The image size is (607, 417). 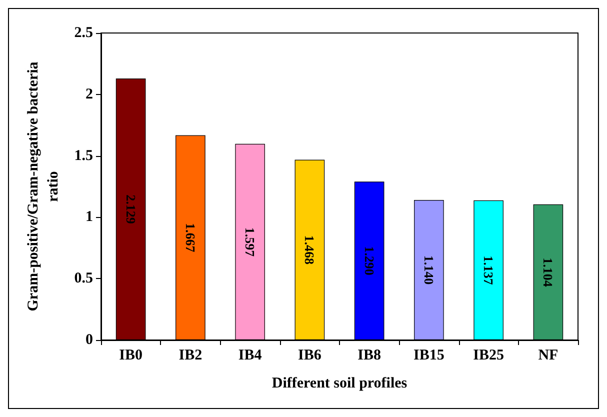 What do you see at coordinates (488, 271) in the screenshot?
I see `data-label: 1.137` at bounding box center [488, 271].